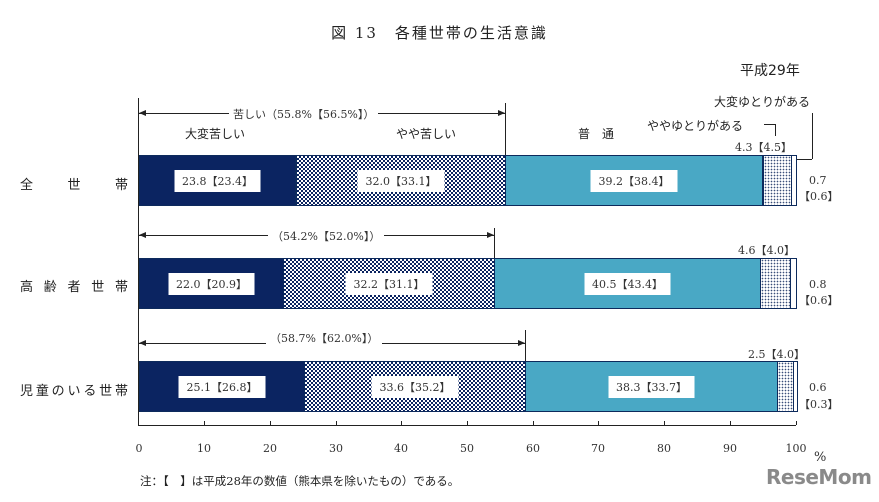  I want to click on somewhat-easy-value: 4.3【4.5】, so click(763, 147).